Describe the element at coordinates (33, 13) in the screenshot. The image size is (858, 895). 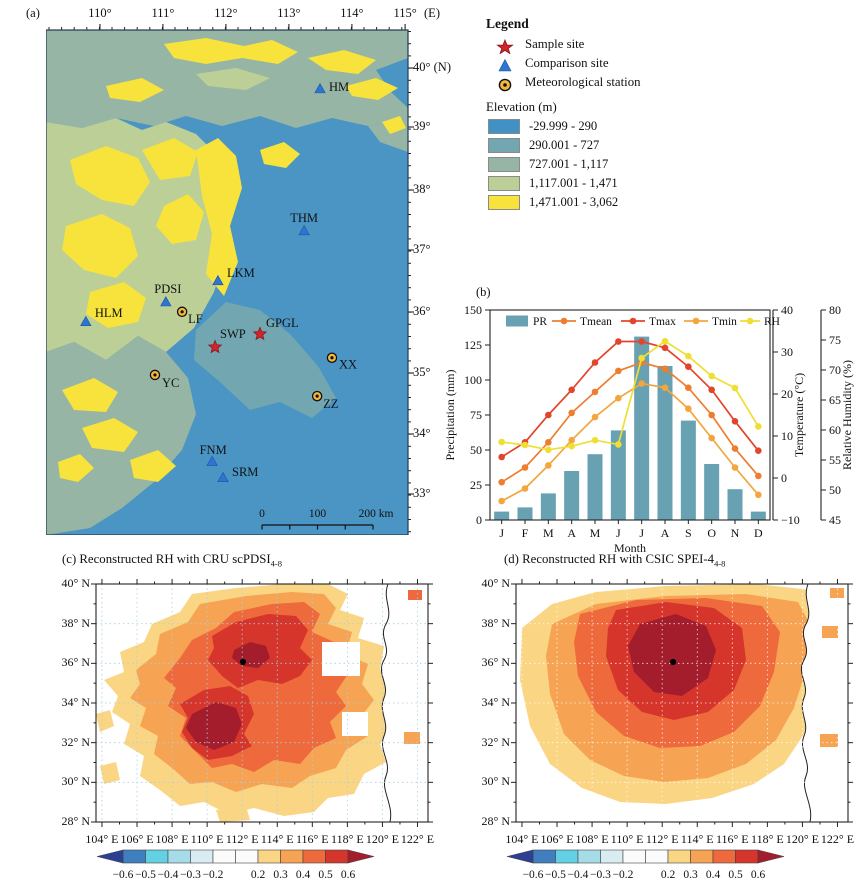
I see `panel-a-label: (a)` at that location.